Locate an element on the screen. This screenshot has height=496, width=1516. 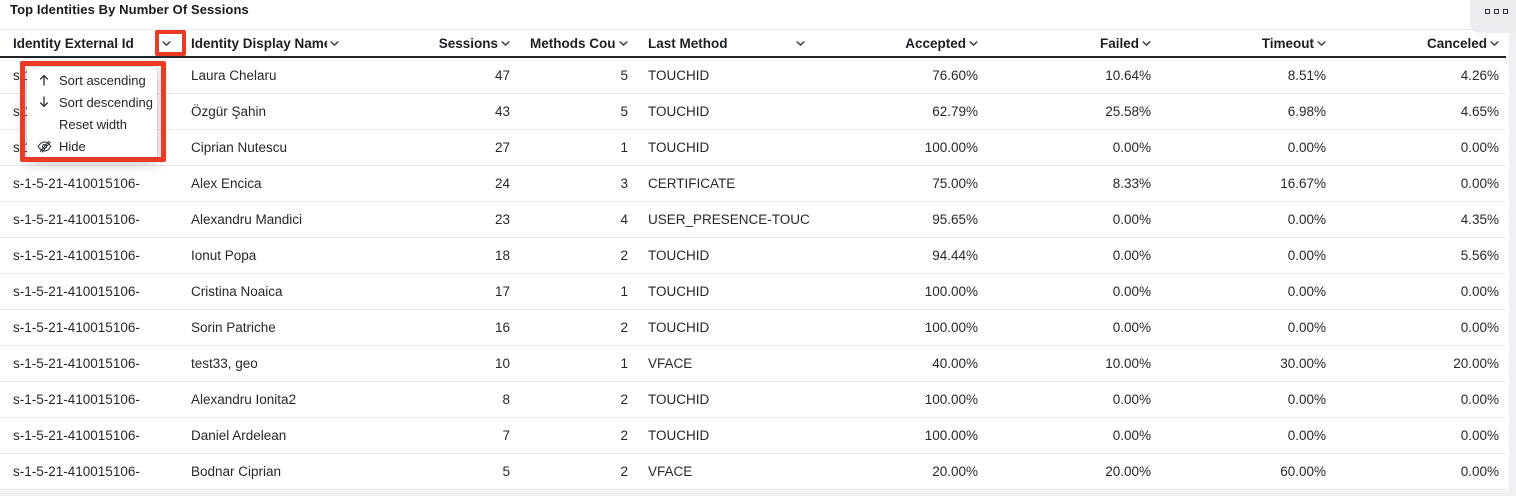
cell-canceled: 5.56% is located at coordinates (1479, 255).